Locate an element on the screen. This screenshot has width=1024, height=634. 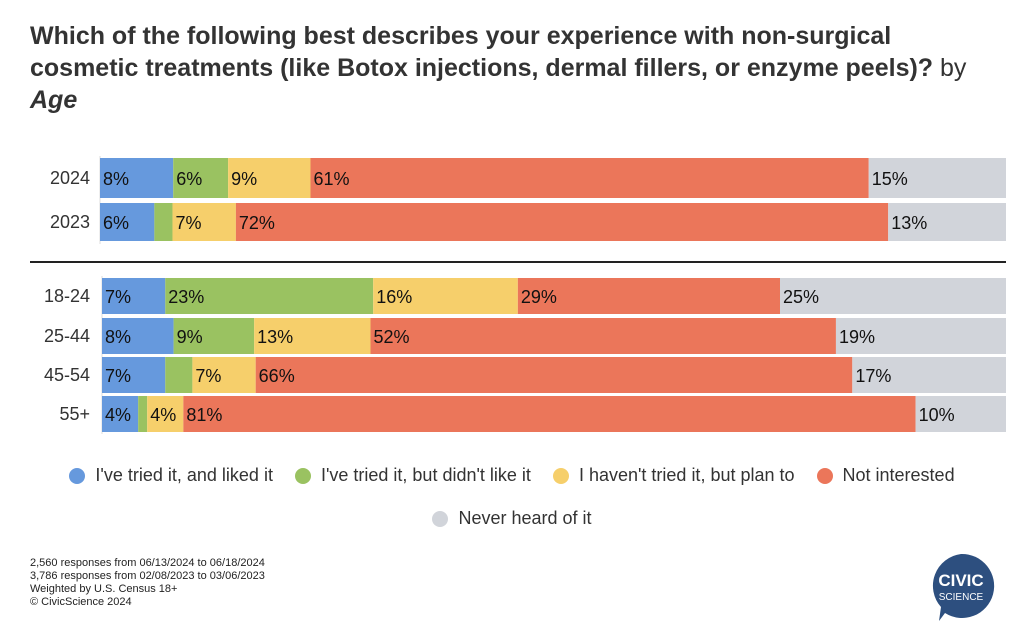
data-label: 15% is located at coordinates (890, 179).